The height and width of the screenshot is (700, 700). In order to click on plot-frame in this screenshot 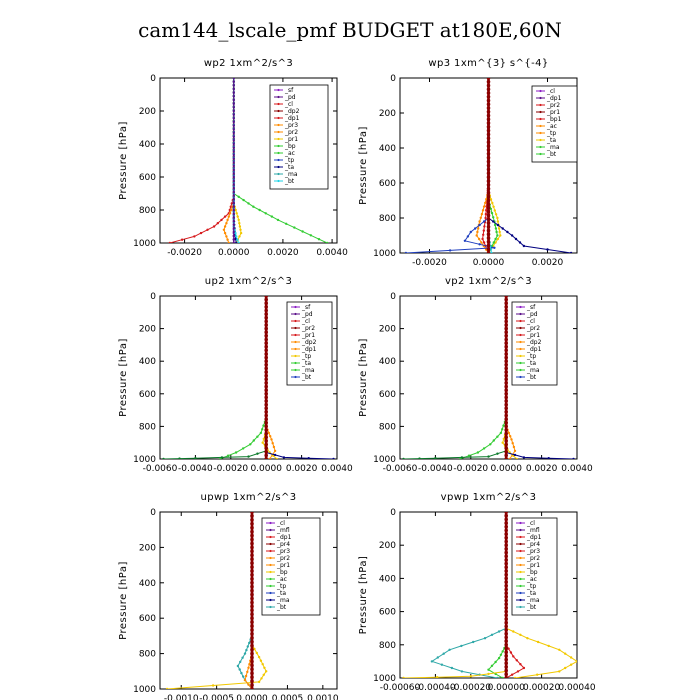, I will do `click(248, 600)`.